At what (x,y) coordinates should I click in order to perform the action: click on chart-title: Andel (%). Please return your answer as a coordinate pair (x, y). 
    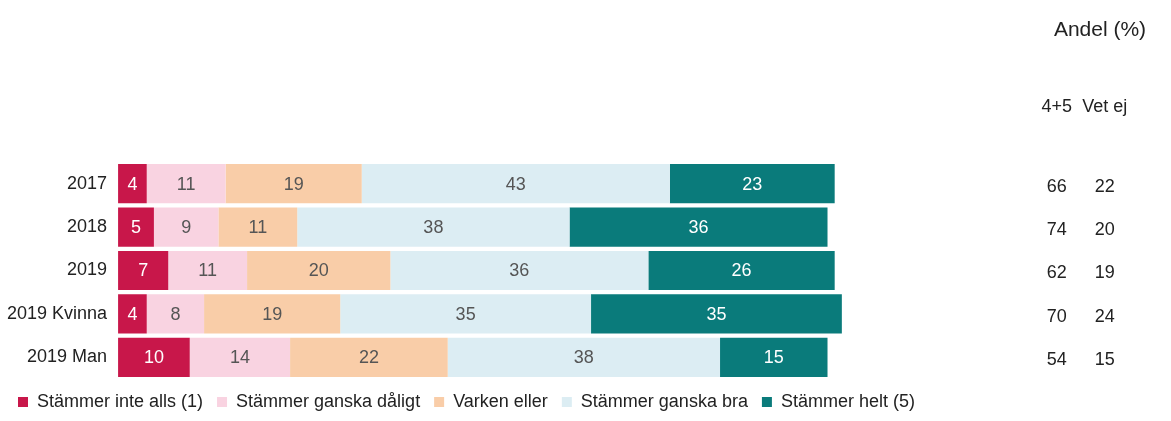
    Looking at the image, I should click on (1100, 28).